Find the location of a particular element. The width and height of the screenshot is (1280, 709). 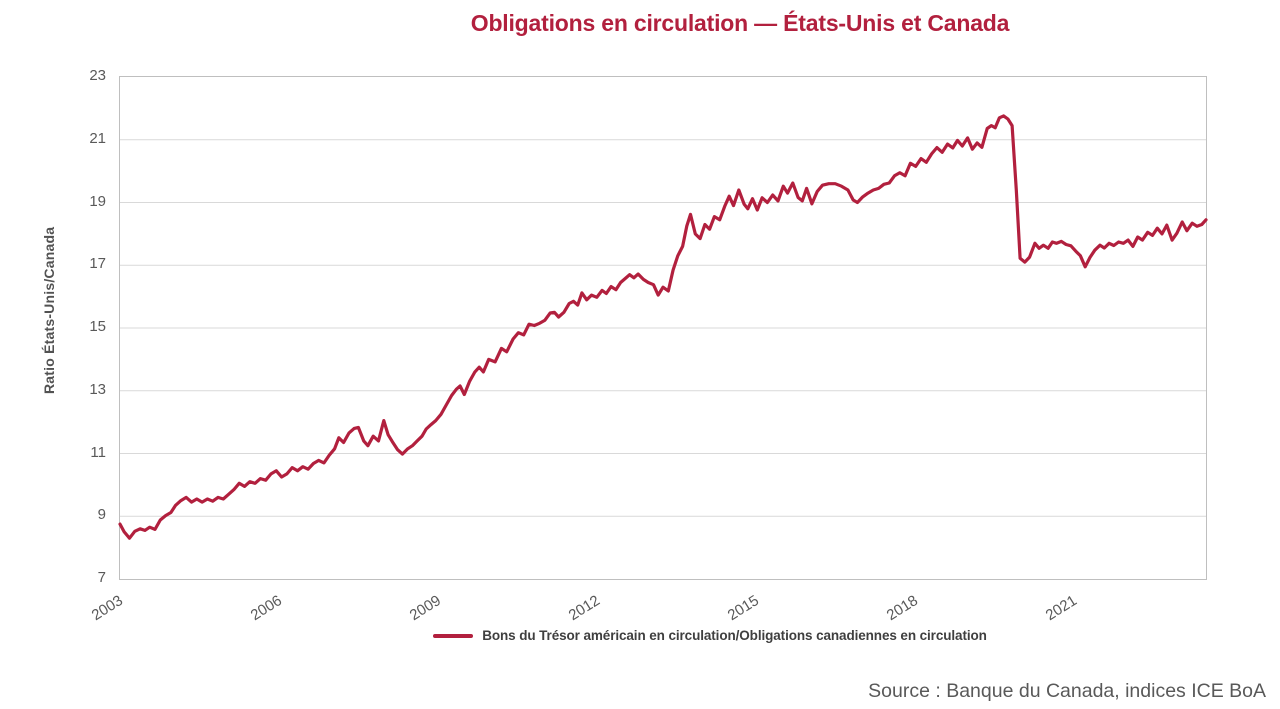

x-tick-label: 2018 is located at coordinates (902, 608).